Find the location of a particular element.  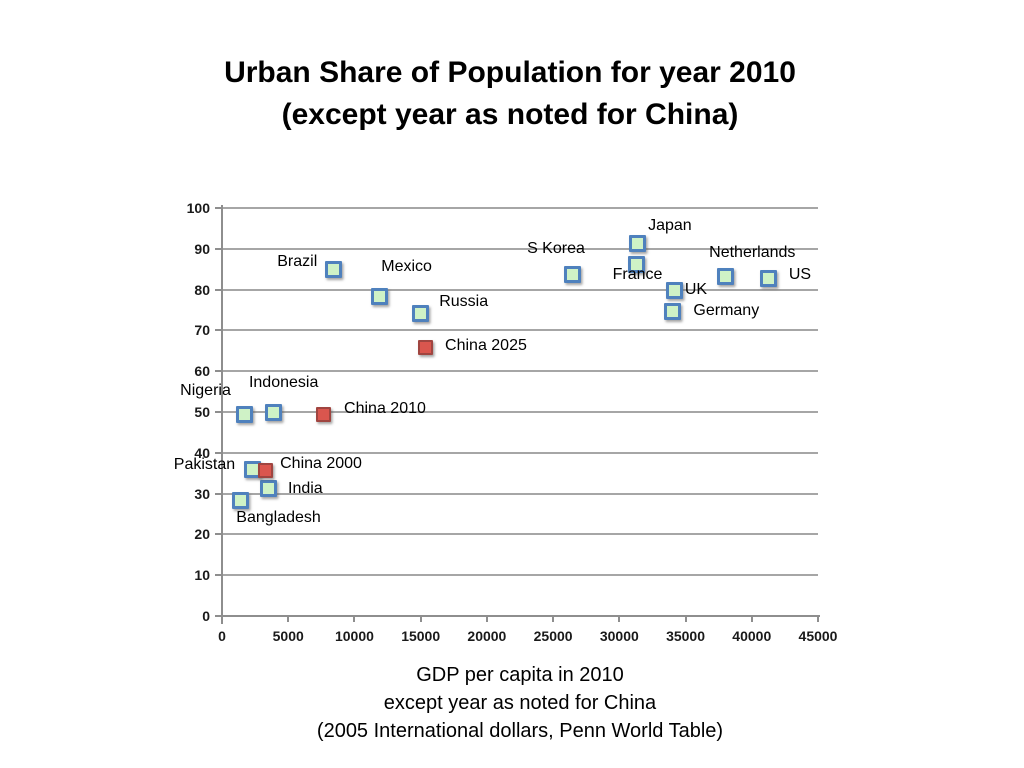

data-point-marker-us is located at coordinates (769, 278).